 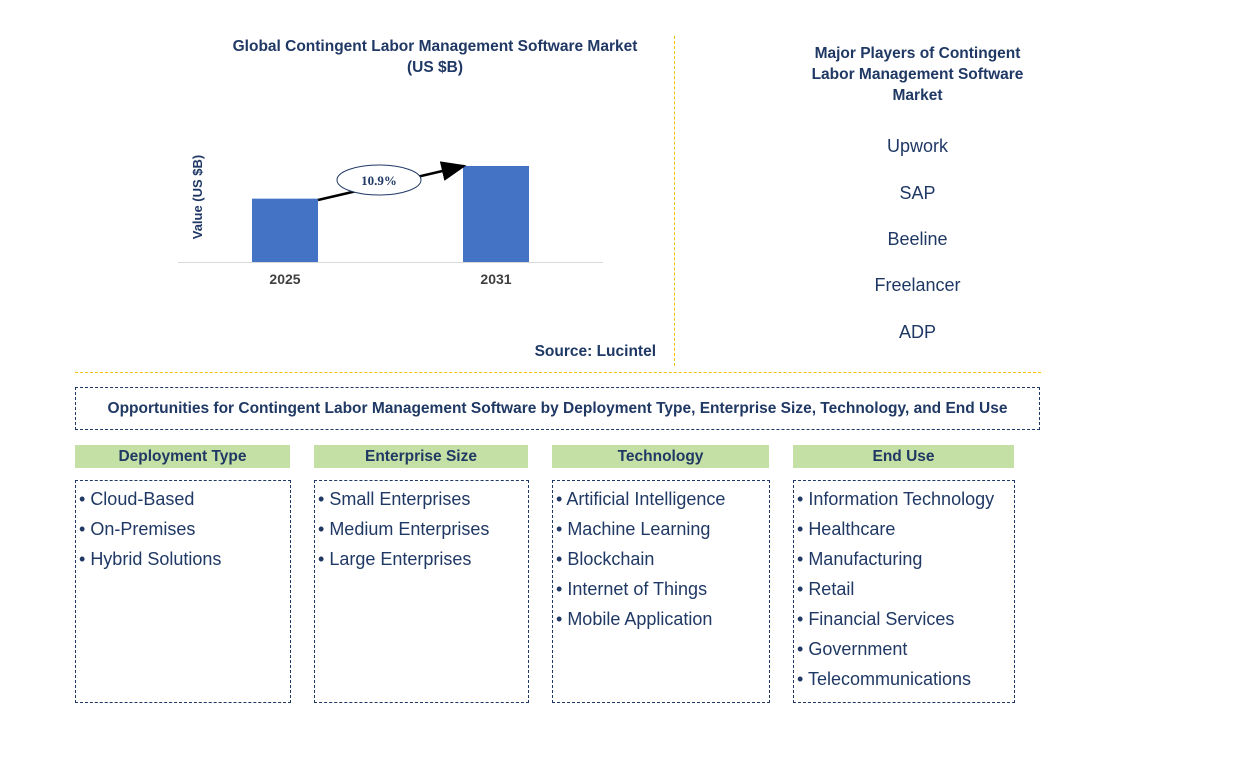 What do you see at coordinates (595, 351) in the screenshot?
I see `source-note: Source: Lucintel` at bounding box center [595, 351].